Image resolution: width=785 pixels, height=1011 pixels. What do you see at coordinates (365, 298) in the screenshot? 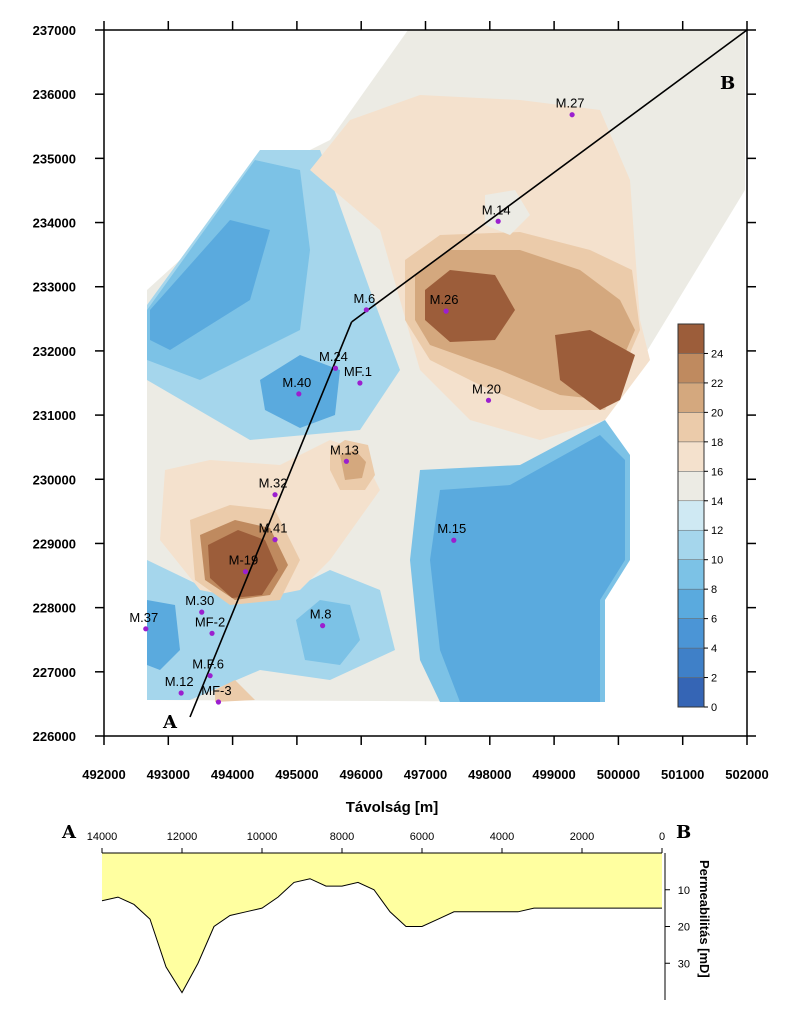
I see `well-label: M.6` at bounding box center [365, 298].